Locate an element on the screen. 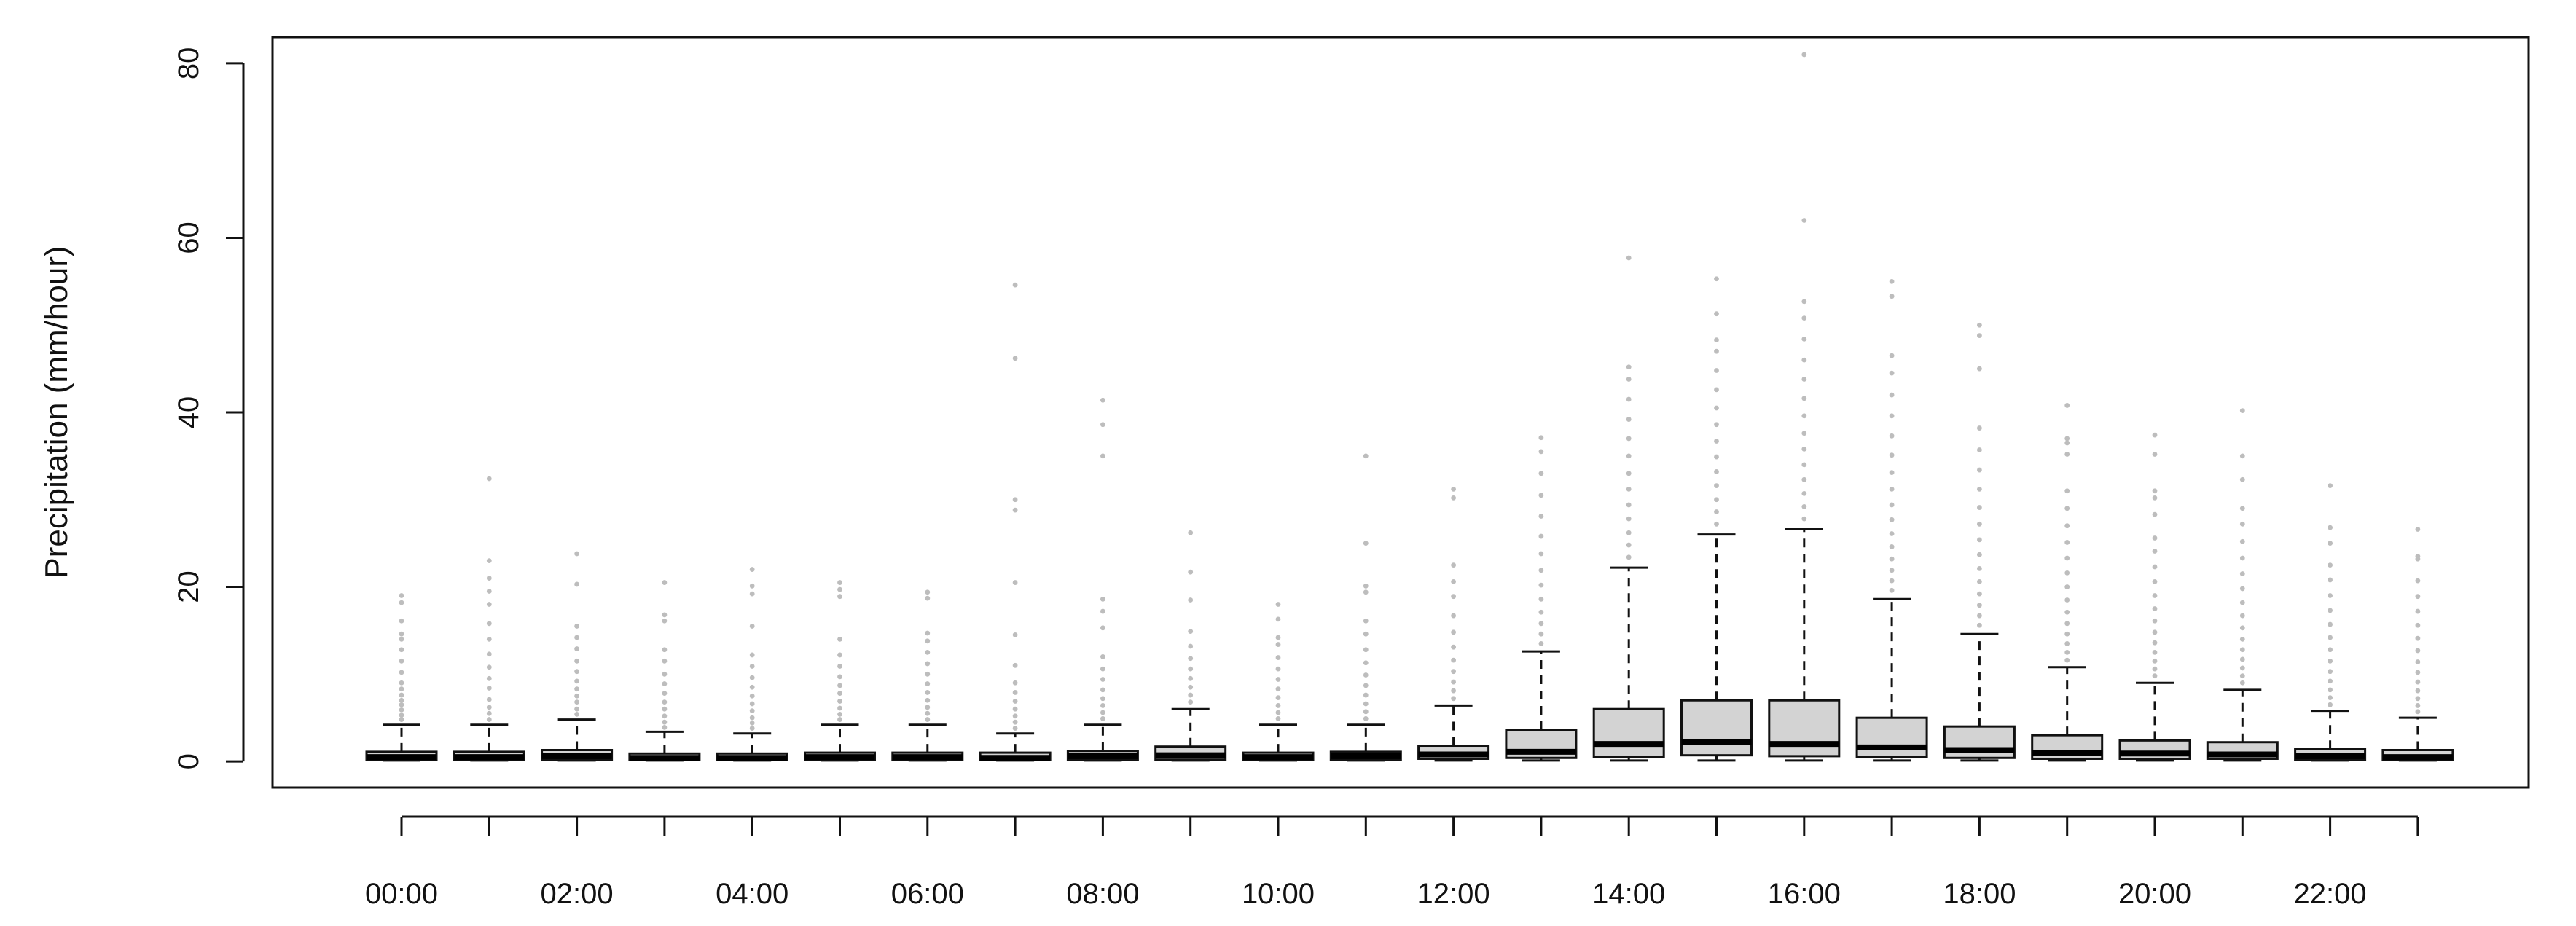 The width and height of the screenshot is (2576, 926). y-tick-label: 20 is located at coordinates (189, 586).